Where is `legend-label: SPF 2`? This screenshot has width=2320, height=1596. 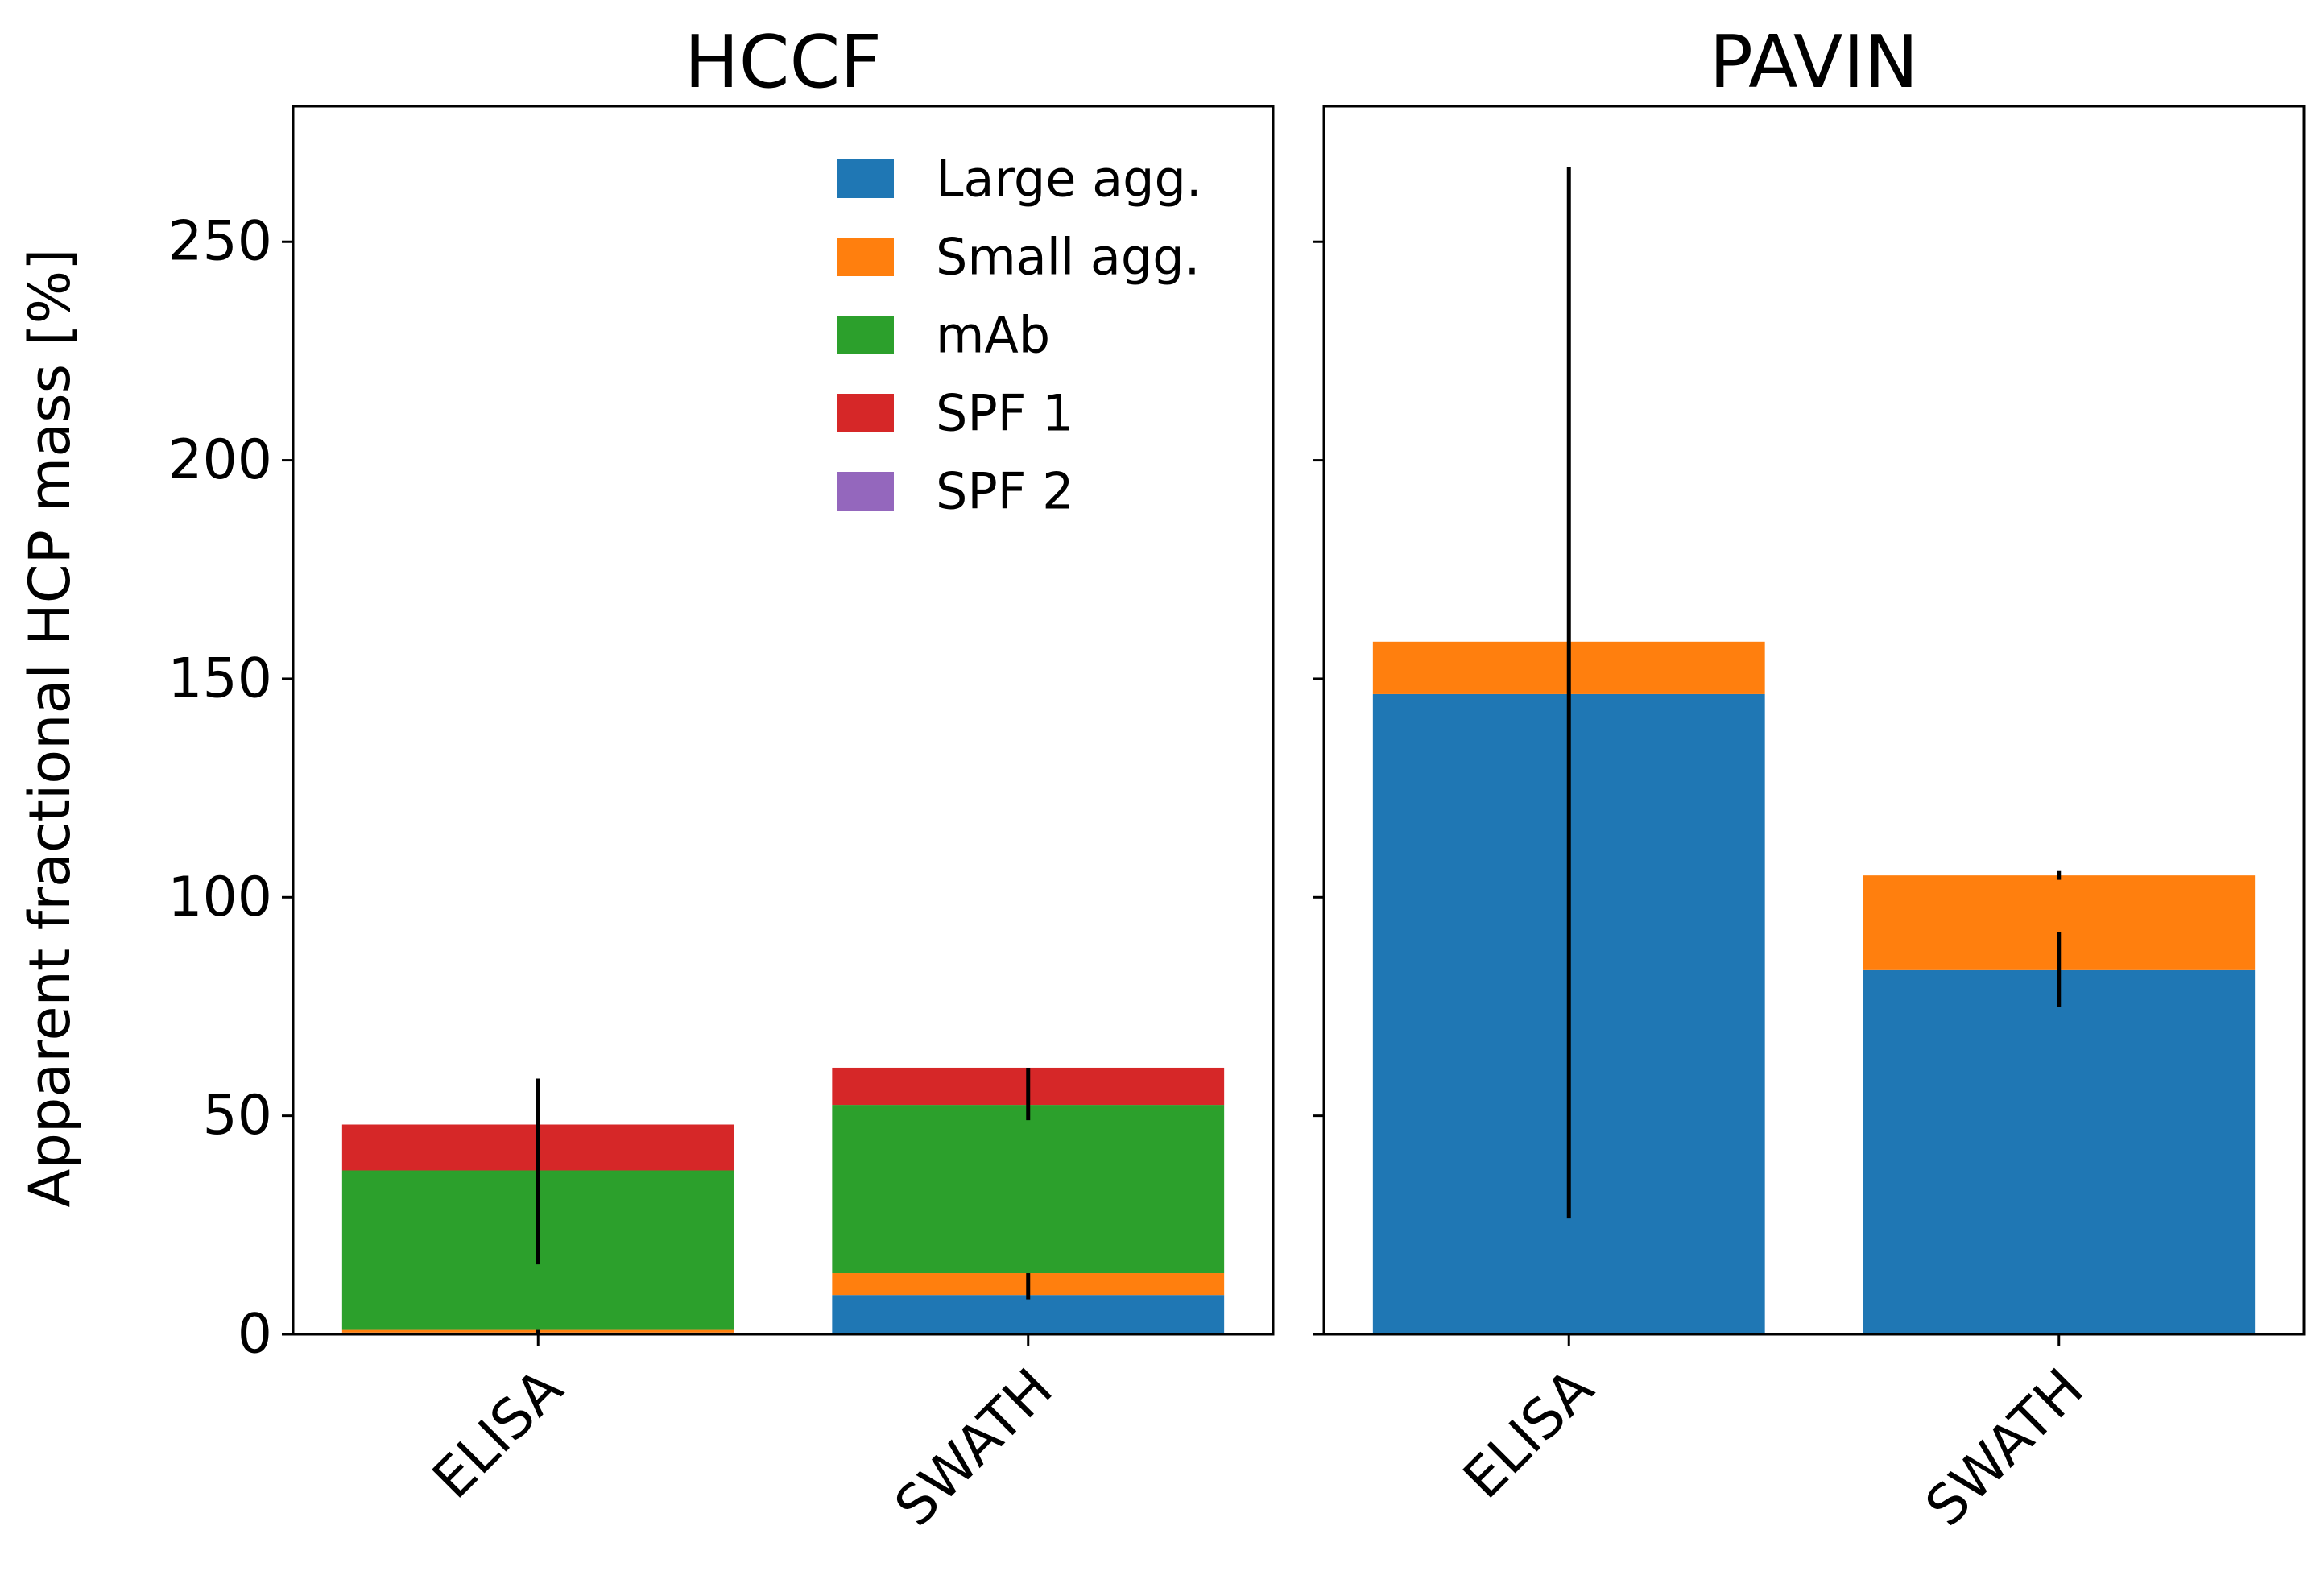
legend-label: SPF 2 is located at coordinates (1005, 491).